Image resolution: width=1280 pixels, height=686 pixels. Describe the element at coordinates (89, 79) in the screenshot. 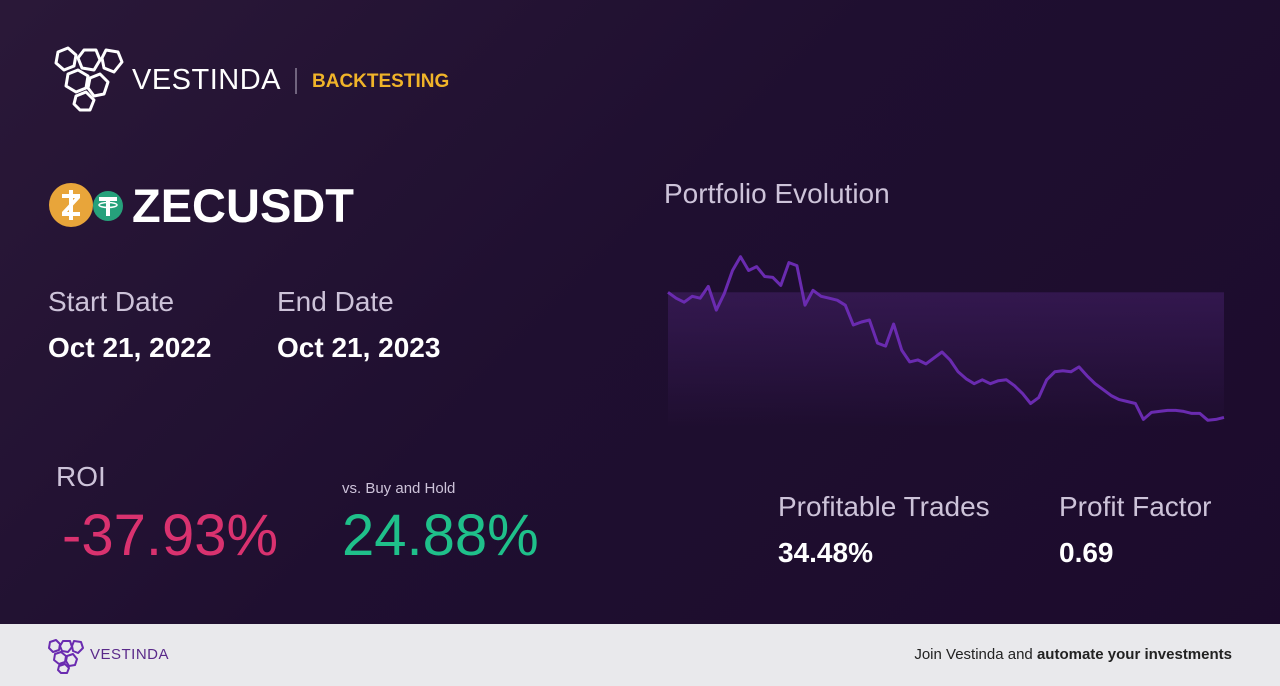

I see `logo-icon` at that location.